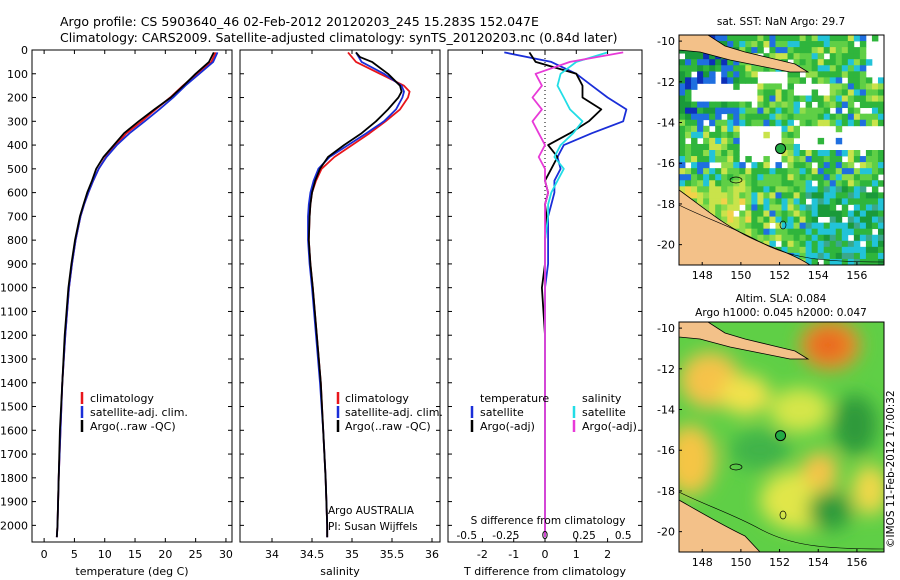  Describe the element at coordinates (544, 571) in the screenshot. I see `t-difference-xlabel: T difference from climatology` at that location.